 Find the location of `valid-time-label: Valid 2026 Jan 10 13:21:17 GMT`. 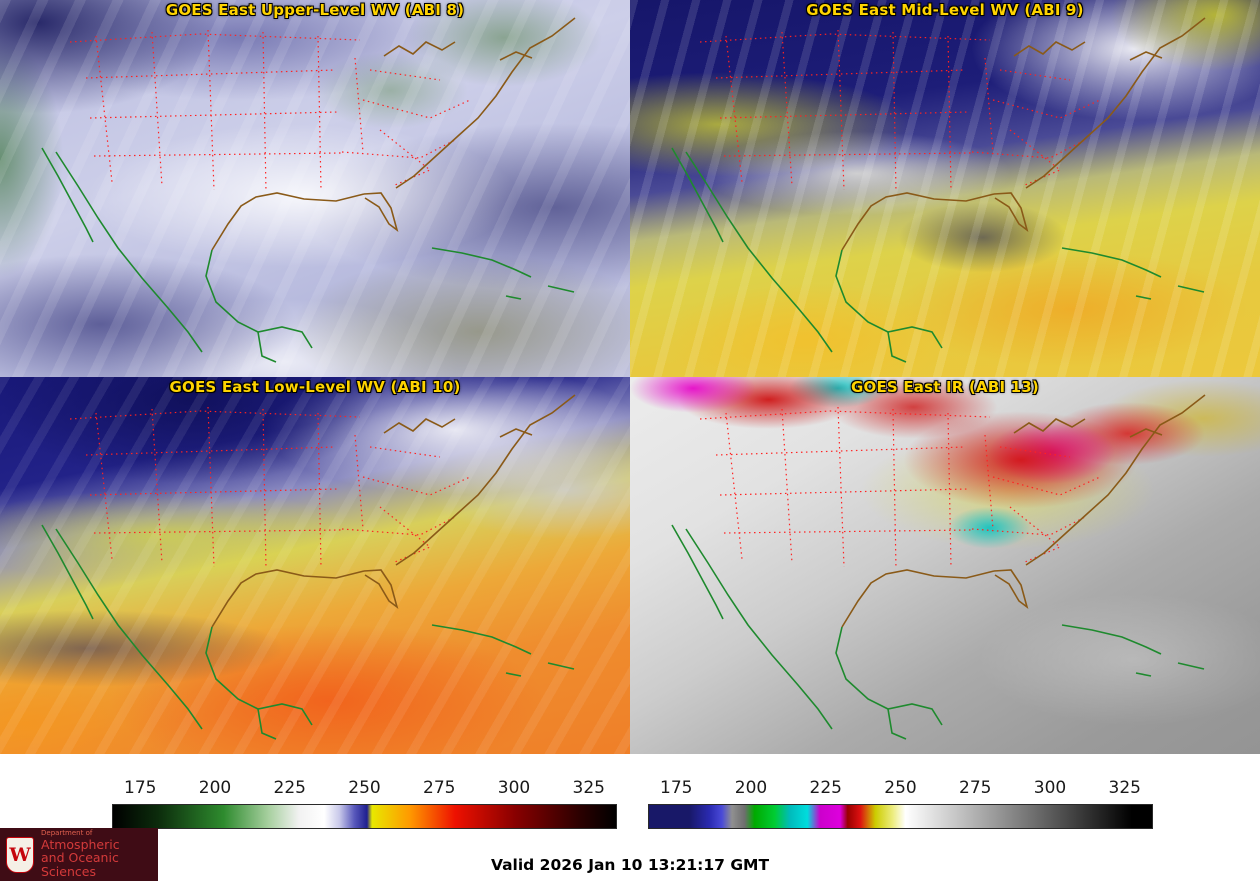

valid-time-label: Valid 2026 Jan 10 13:21:17 GMT is located at coordinates (630, 865).